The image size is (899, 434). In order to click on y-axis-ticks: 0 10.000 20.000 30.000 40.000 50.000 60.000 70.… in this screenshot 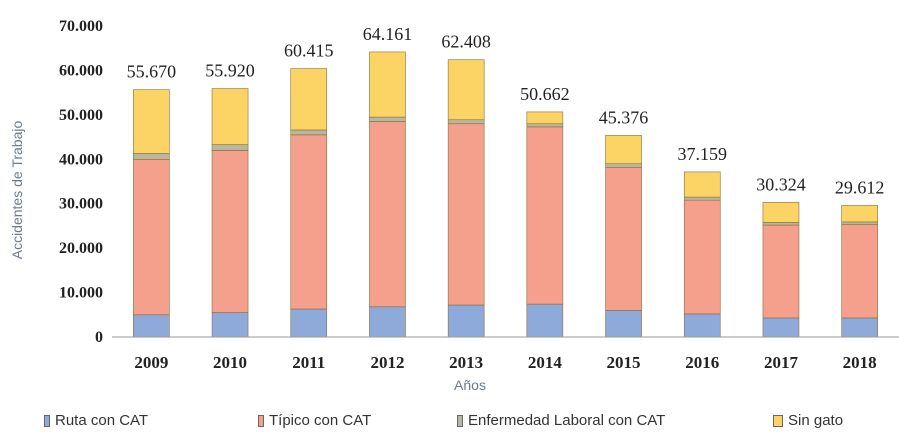, I will do `click(81, 182)`.